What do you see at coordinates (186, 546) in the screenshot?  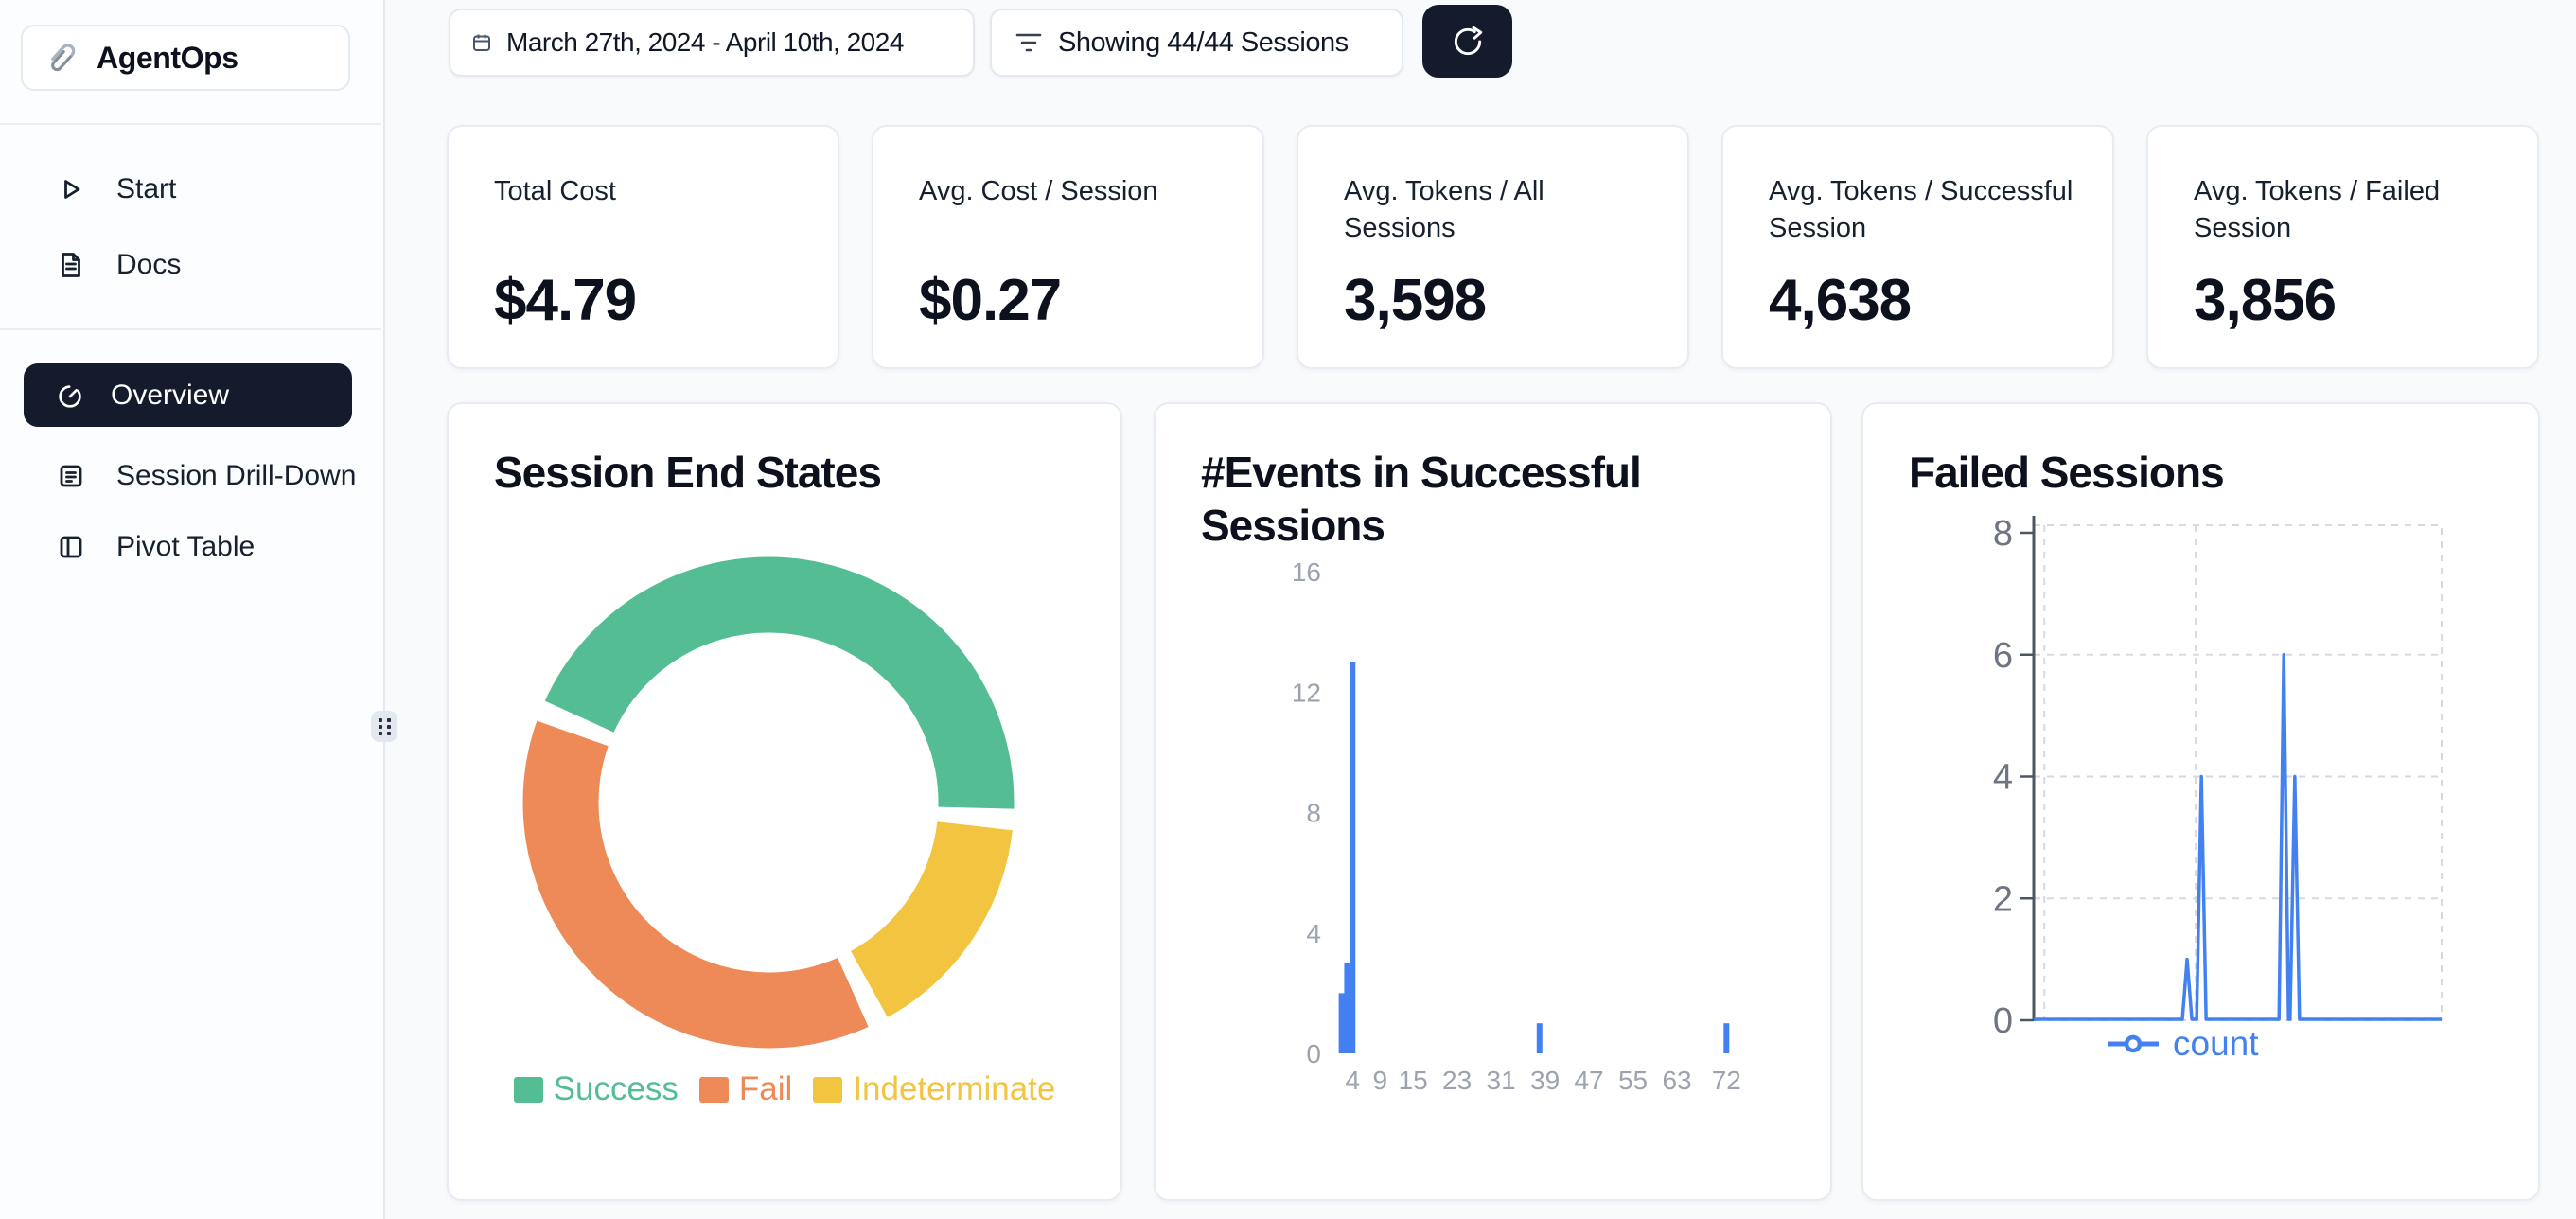 I see `sidebar-item-label: Pivot Table` at bounding box center [186, 546].